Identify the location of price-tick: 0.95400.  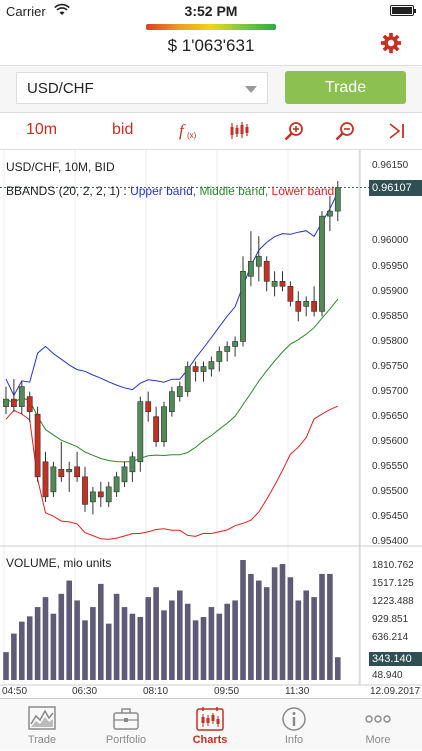
(390, 541).